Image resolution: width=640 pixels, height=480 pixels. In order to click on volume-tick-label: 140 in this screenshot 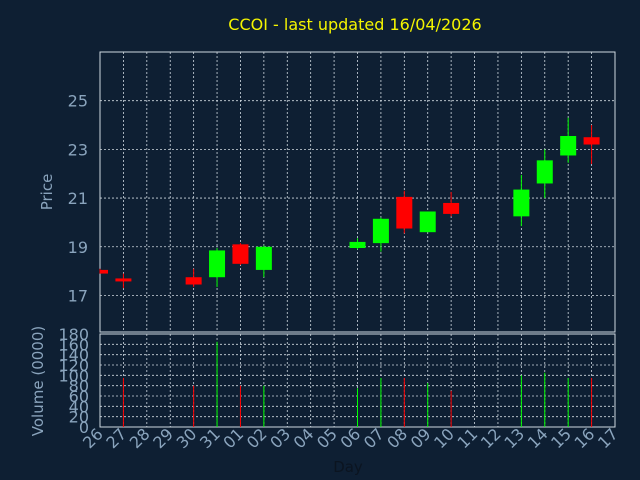, I will do `click(73, 355)`.